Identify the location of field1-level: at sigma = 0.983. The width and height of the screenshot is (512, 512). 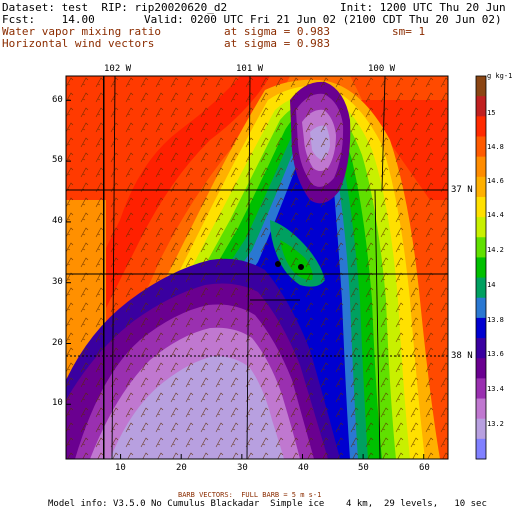
(277, 31).